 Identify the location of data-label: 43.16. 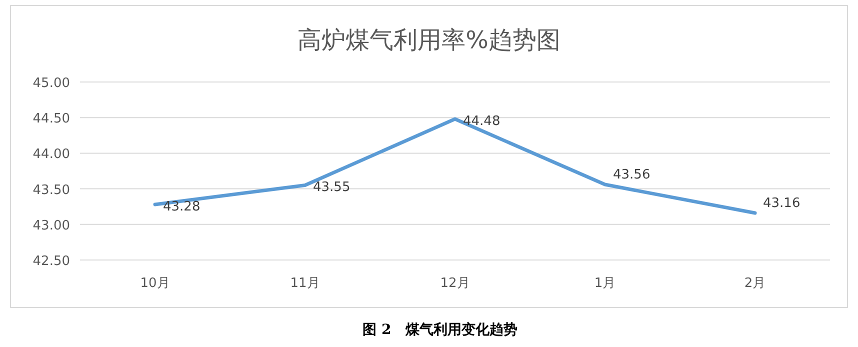
(781, 204).